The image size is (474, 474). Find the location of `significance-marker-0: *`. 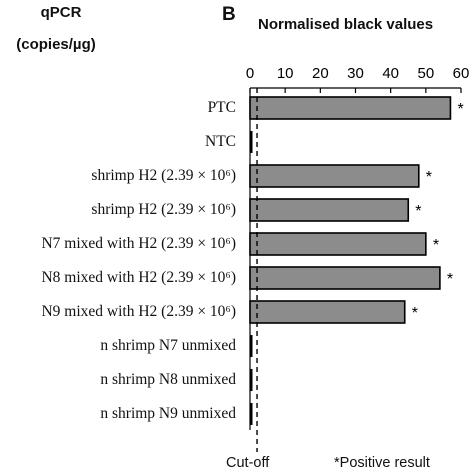

significance-marker-0: * is located at coordinates (460, 109).